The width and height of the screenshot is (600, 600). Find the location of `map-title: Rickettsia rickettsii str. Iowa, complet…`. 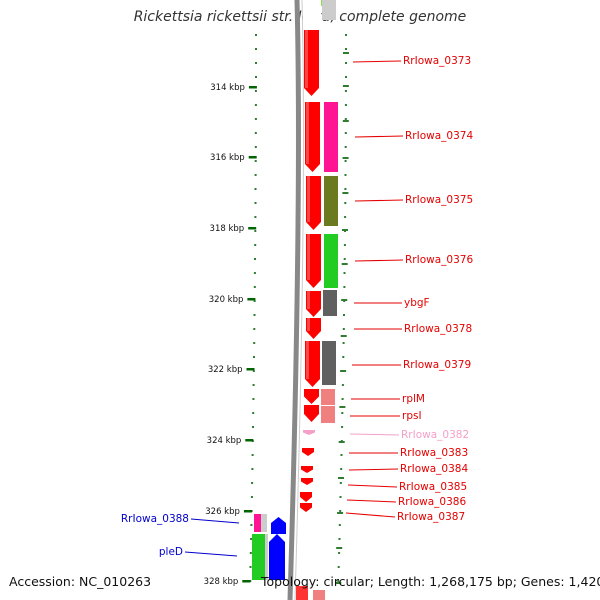

map-title: Rickettsia rickettsii str. Iowa, complet… is located at coordinates (300, 17).